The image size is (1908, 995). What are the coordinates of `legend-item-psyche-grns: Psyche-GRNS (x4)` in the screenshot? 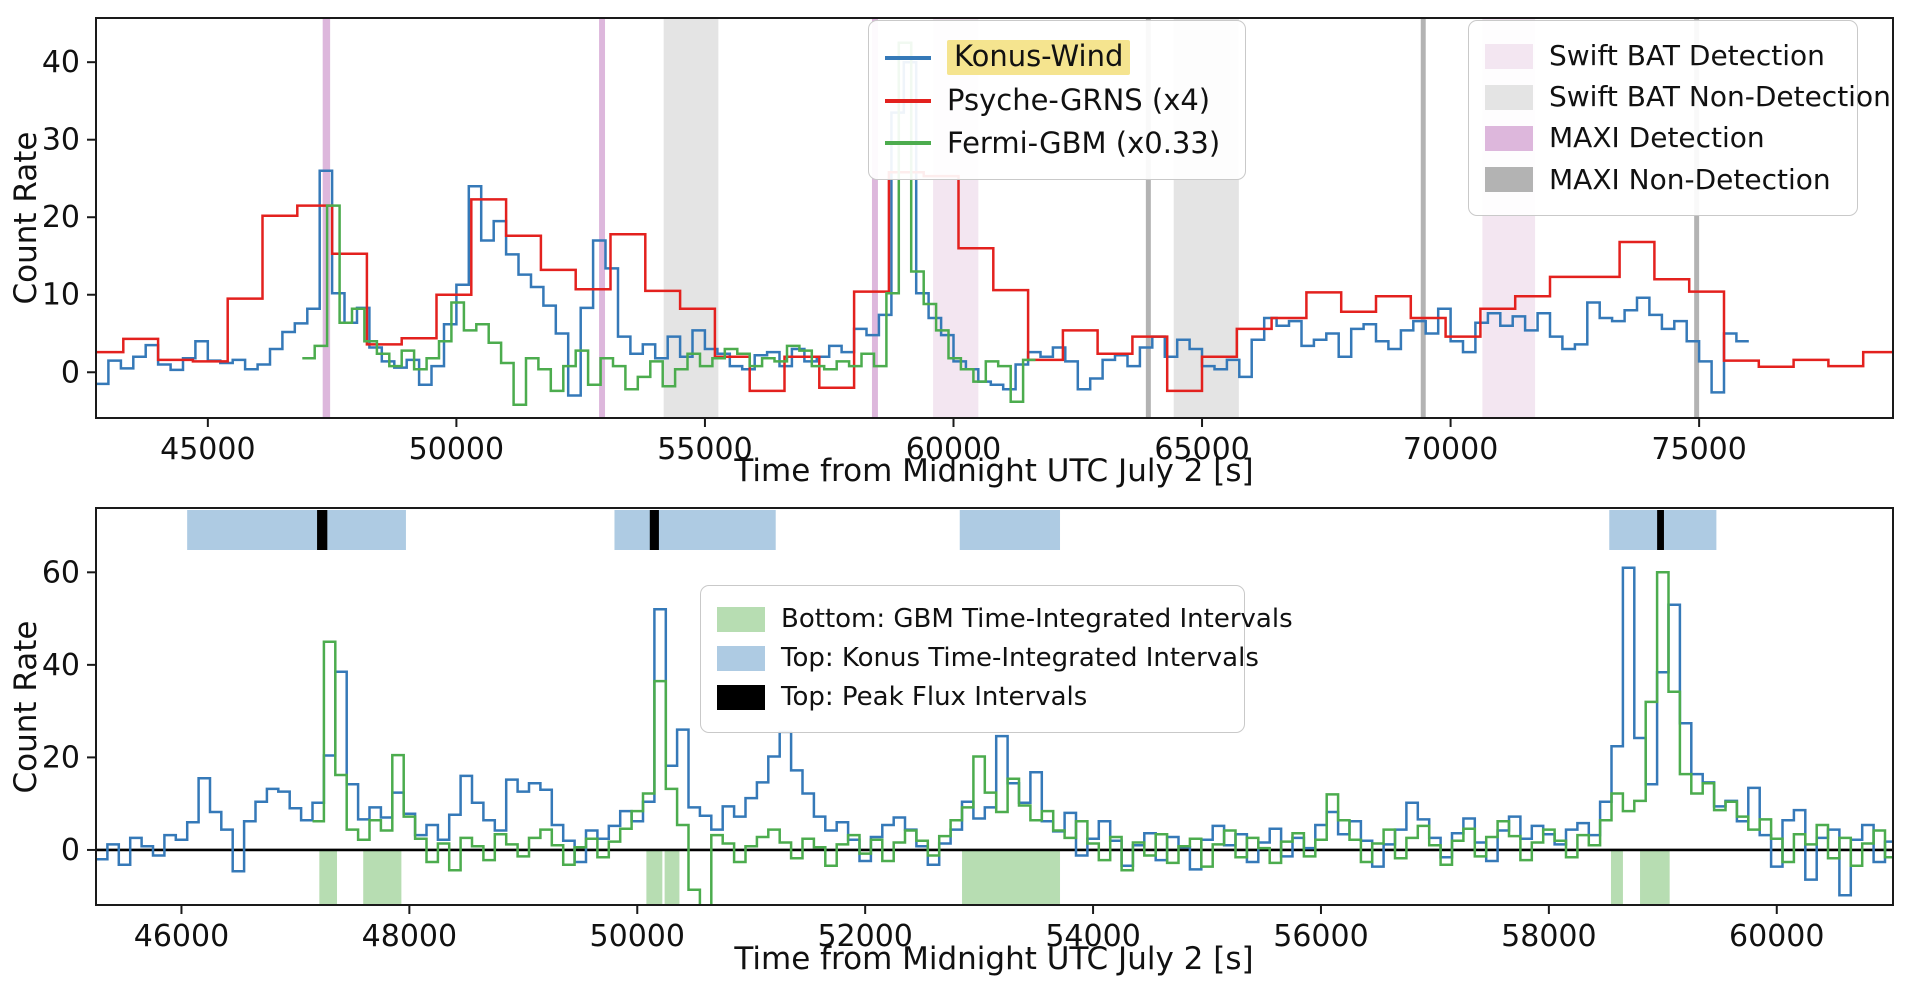 It's located at (1057, 100).